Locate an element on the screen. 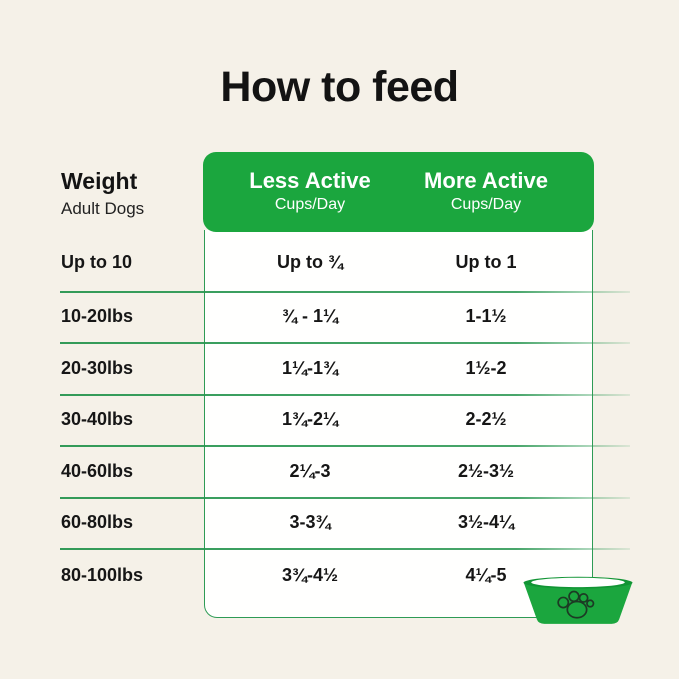 This screenshot has width=679, height=679. weight-range: 80-100lbs is located at coordinates (102, 575).